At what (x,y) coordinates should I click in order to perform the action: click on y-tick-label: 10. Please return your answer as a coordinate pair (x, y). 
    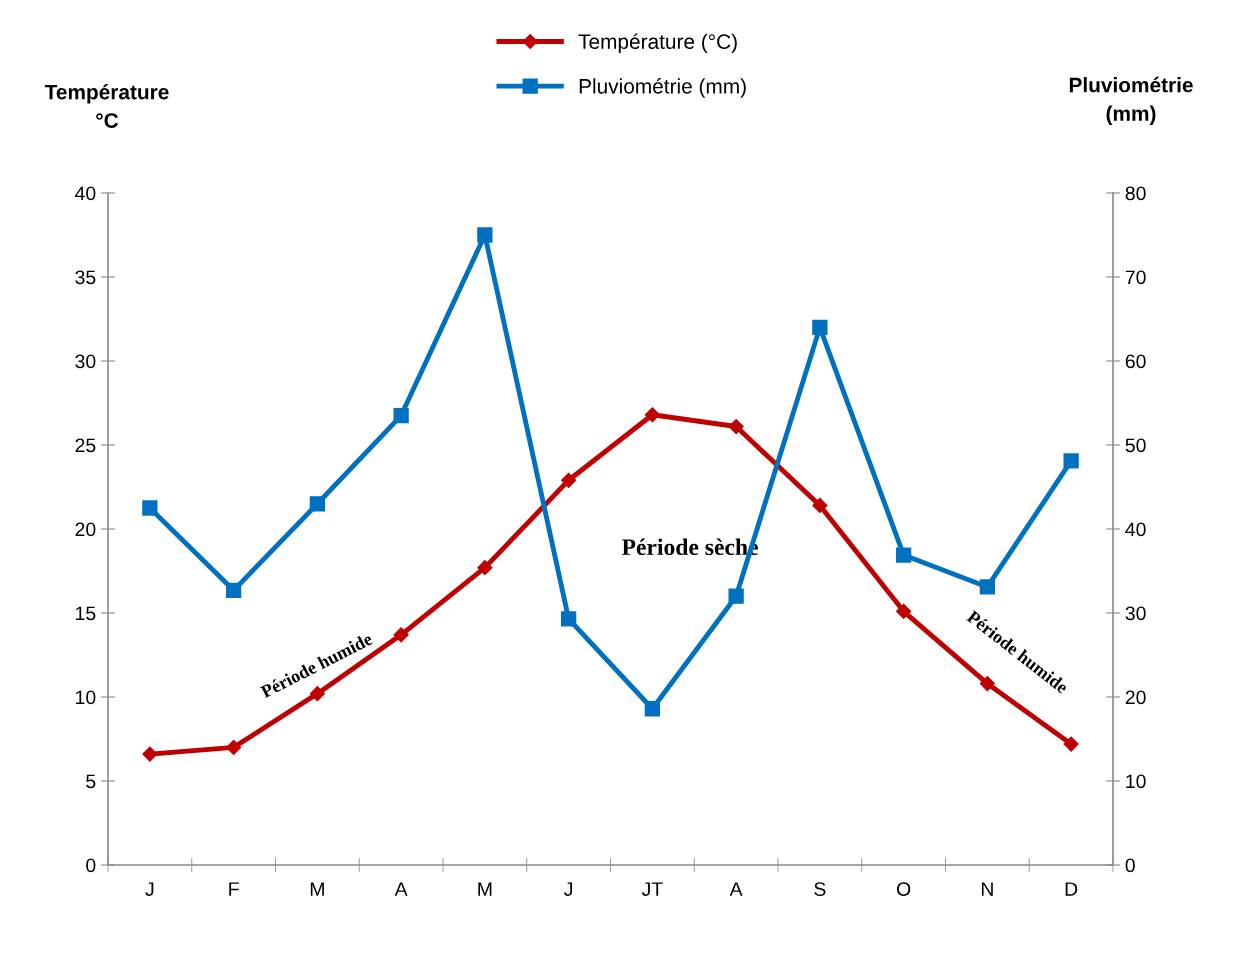
    Looking at the image, I should click on (86, 697).